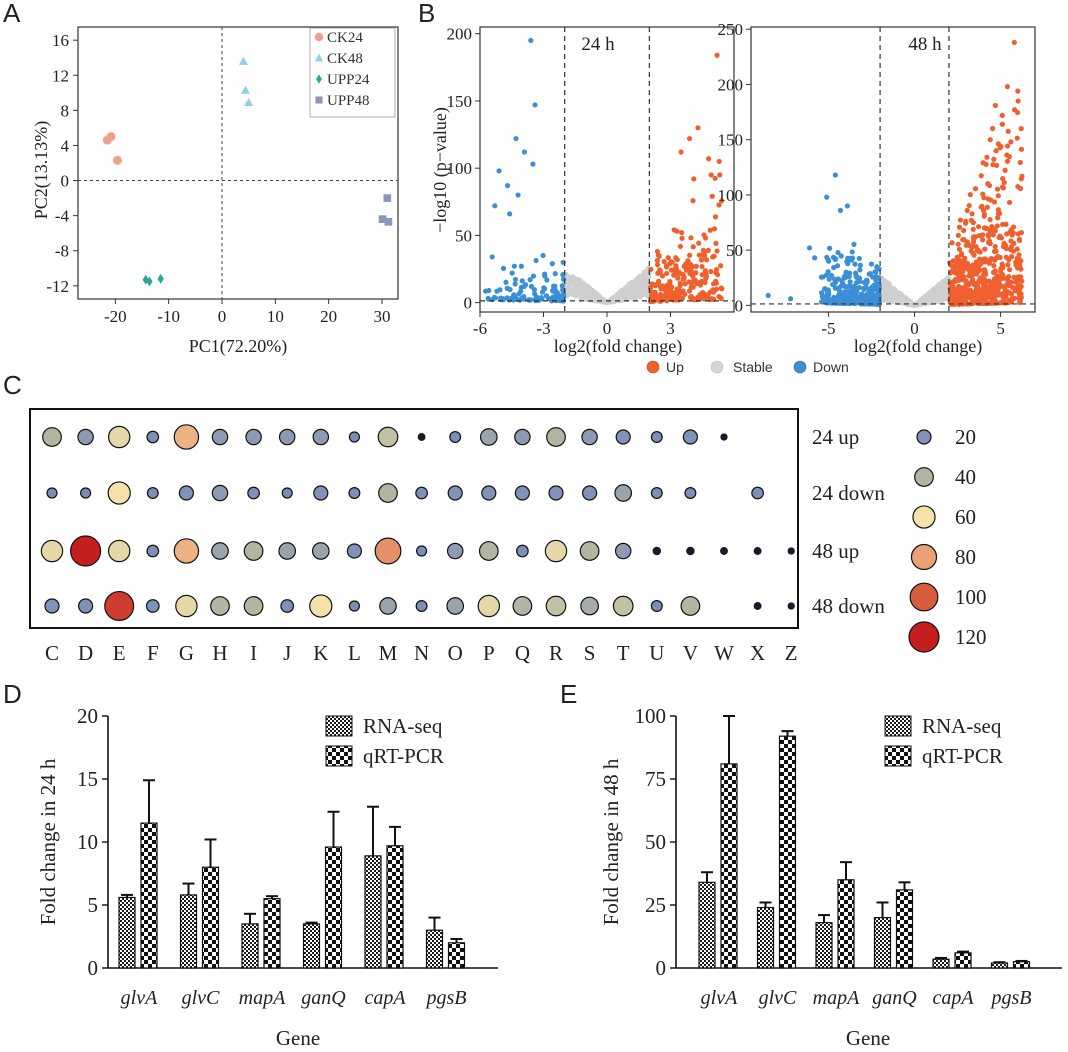  Describe the element at coordinates (831, 367) in the screenshot. I see `legend-down-label: Down` at that location.